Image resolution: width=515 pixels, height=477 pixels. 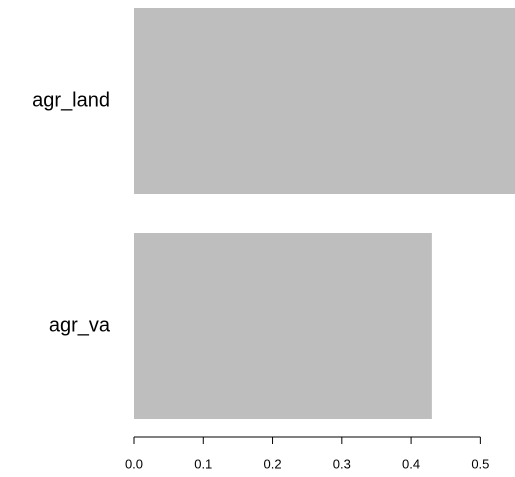 What do you see at coordinates (80, 325) in the screenshot?
I see `category-label: agr_va` at bounding box center [80, 325].